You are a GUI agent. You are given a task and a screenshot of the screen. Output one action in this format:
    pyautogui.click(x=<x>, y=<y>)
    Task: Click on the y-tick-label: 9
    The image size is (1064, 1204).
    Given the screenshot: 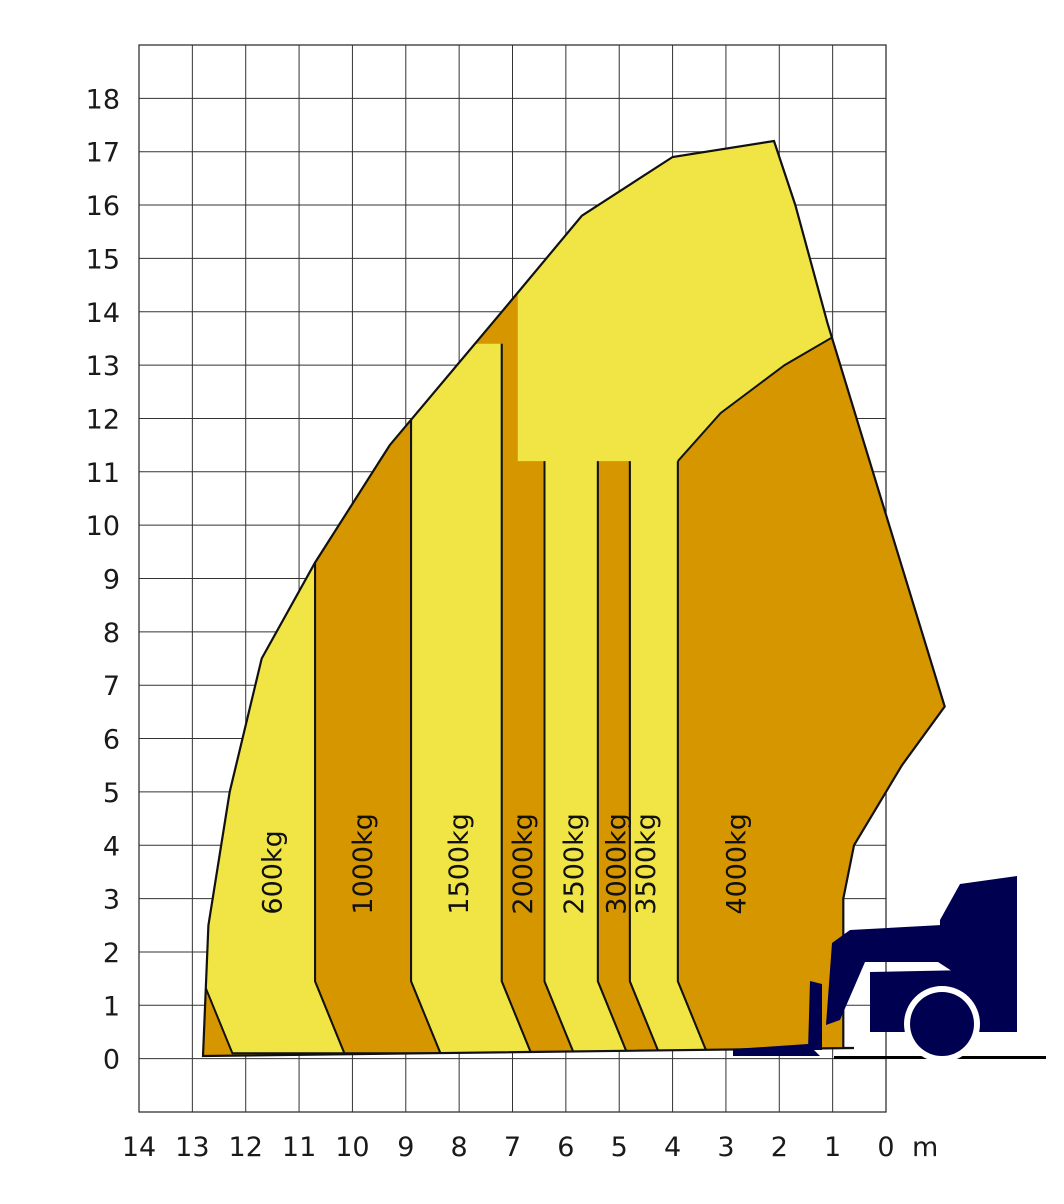 What is the action you would take?
    pyautogui.click(x=111, y=580)
    